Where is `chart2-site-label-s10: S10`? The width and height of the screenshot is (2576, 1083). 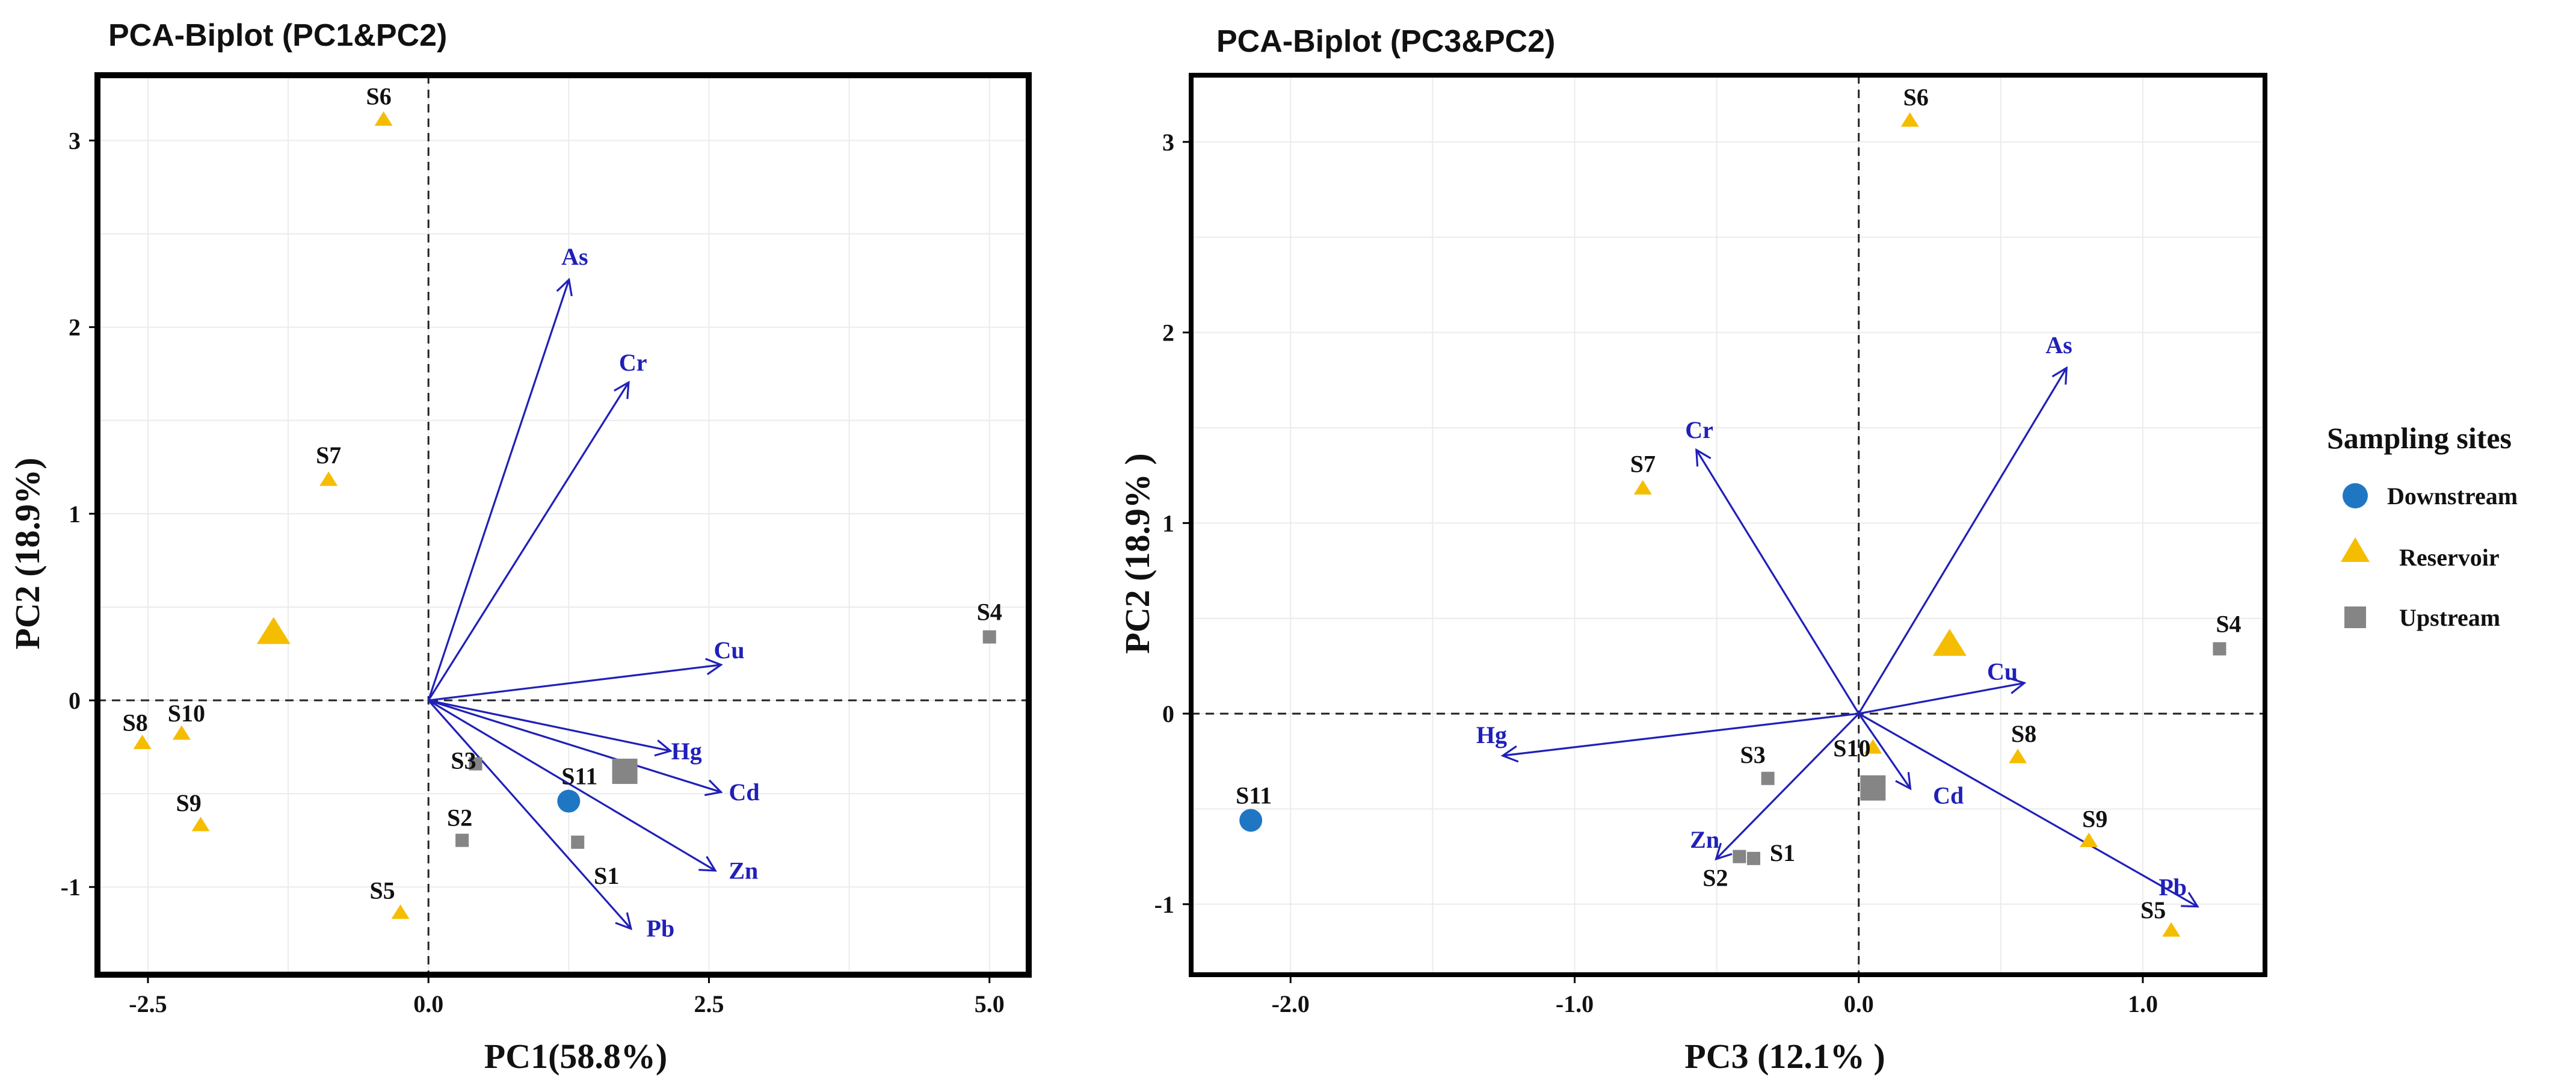
chart2-site-label-s10: S10 is located at coordinates (1851, 748).